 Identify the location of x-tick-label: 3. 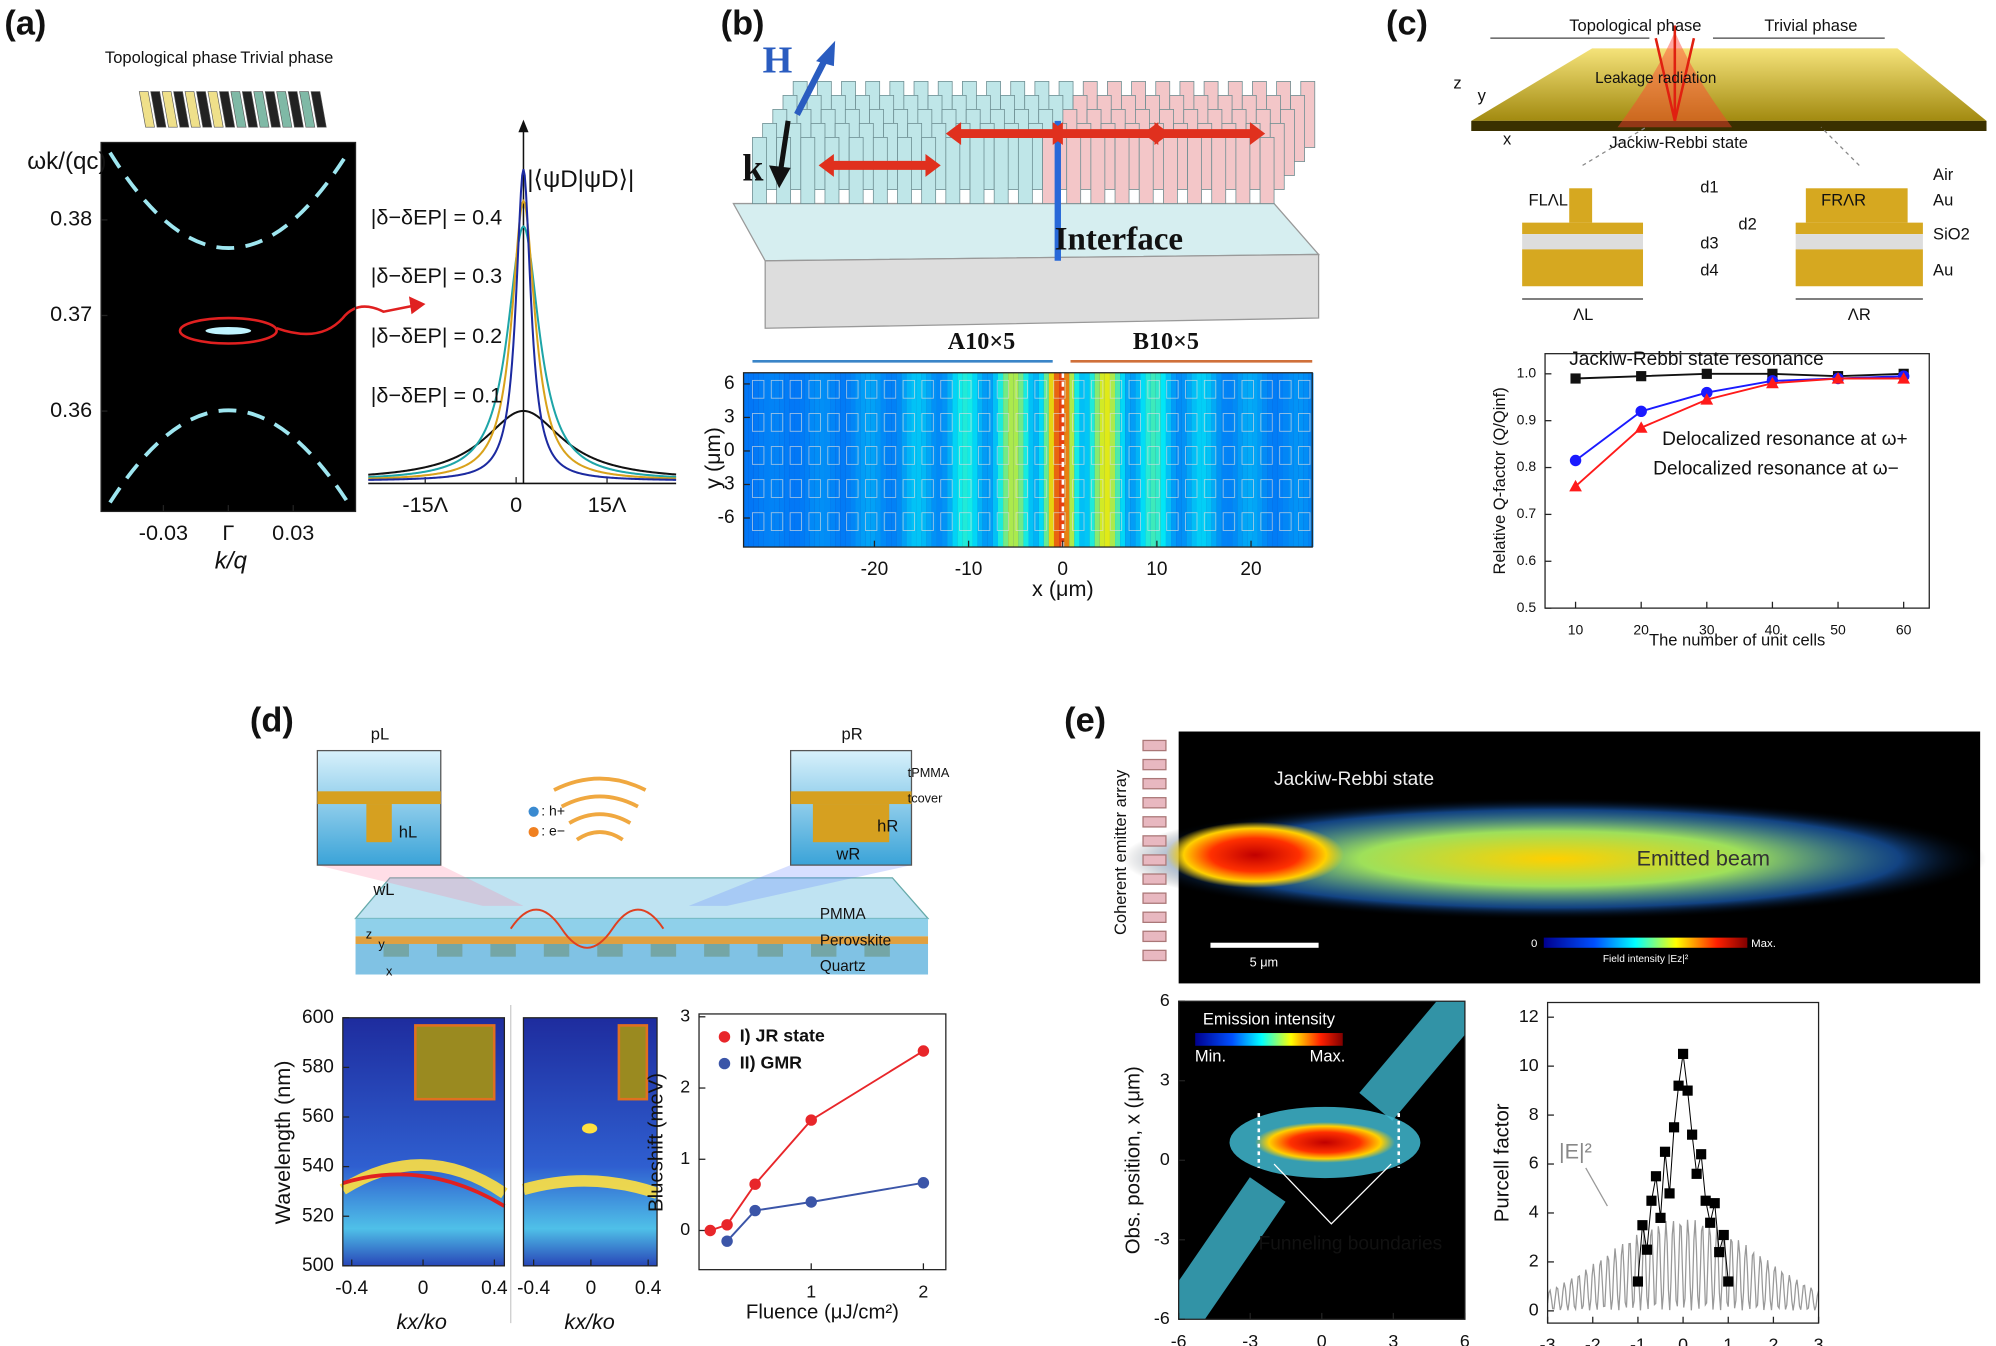
(1393, 1338).